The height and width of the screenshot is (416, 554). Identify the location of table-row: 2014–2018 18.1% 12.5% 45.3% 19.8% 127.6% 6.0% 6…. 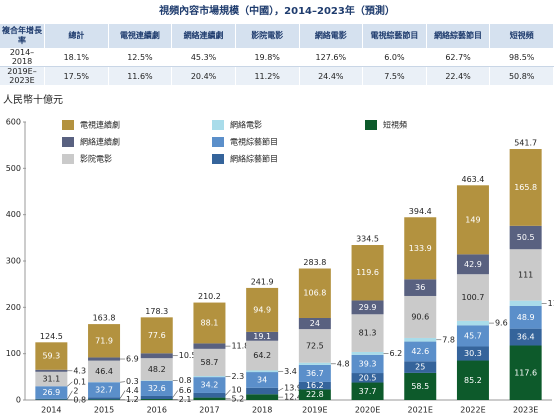
(277, 57).